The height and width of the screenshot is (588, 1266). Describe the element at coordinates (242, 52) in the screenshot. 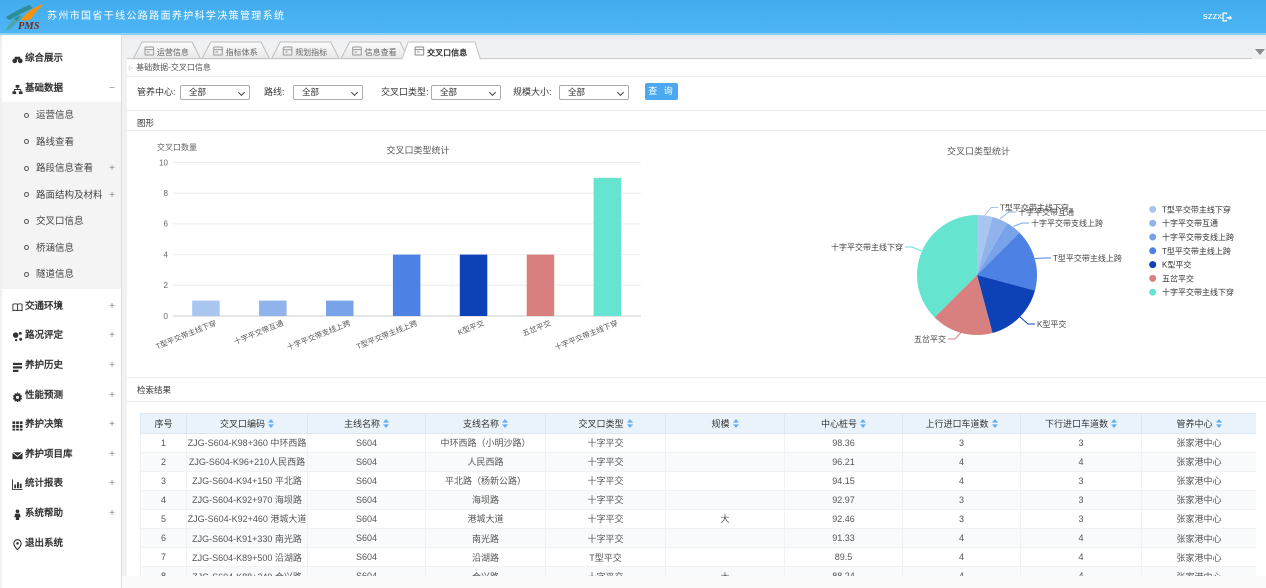

I see `svg-text: 指标体系` at that location.